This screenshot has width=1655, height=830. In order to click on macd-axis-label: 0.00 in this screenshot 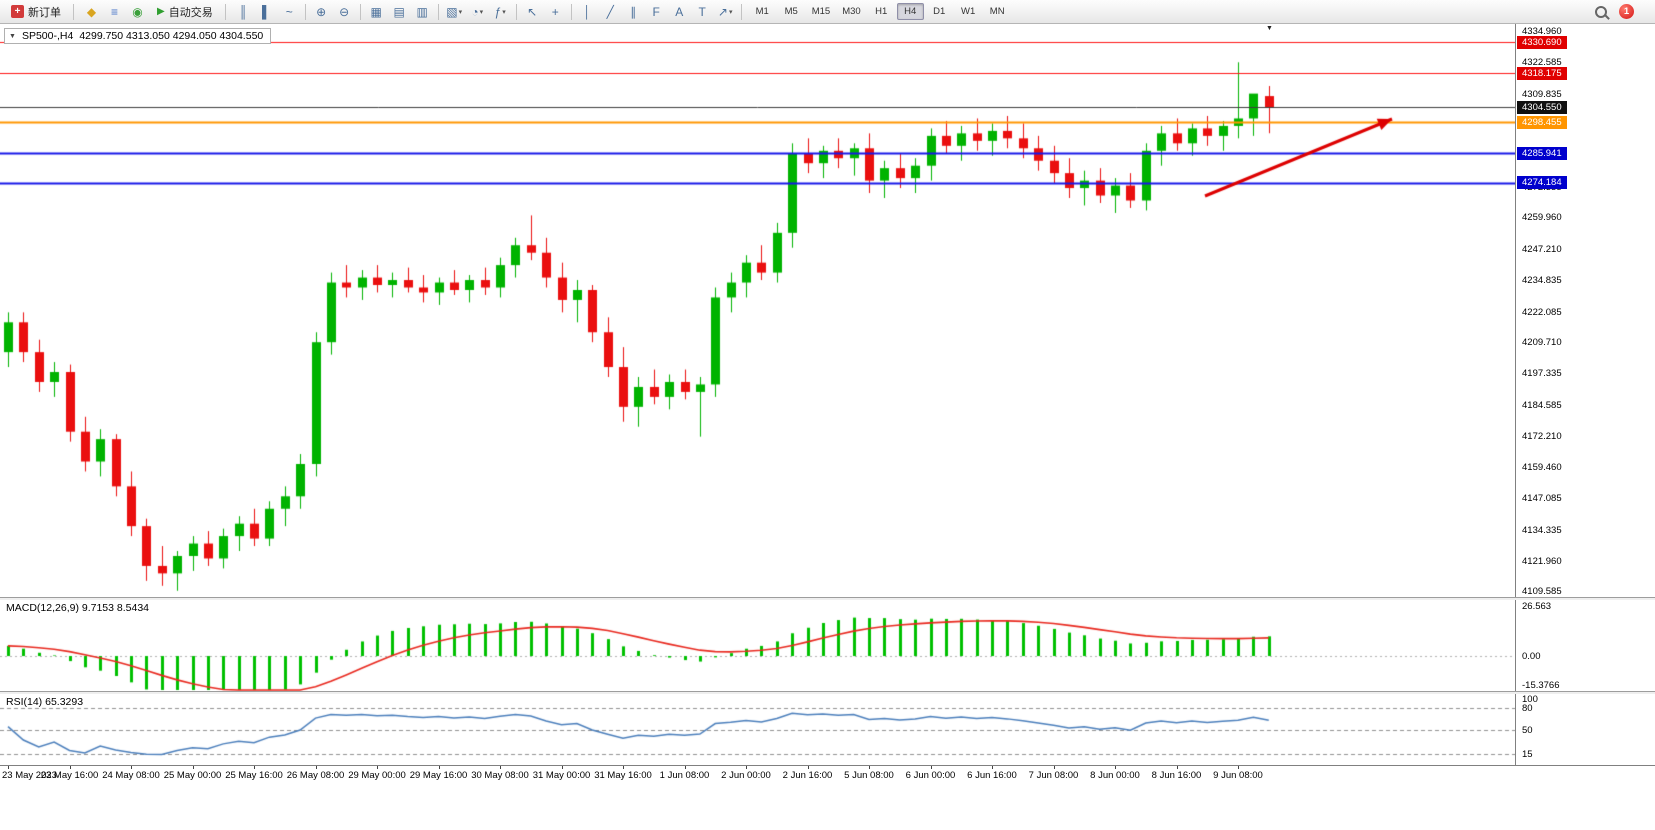, I will do `click(1531, 657)`.